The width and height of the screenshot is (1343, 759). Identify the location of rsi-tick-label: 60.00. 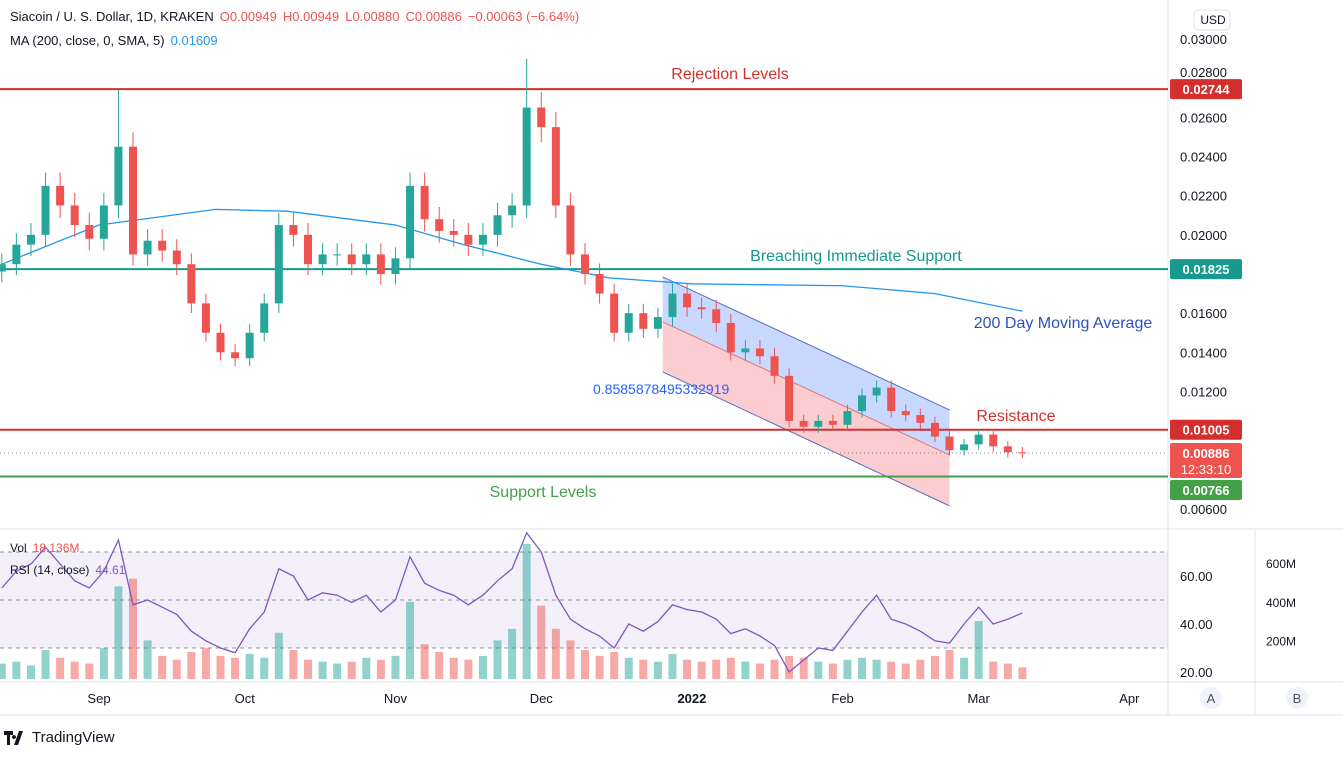
(1196, 576).